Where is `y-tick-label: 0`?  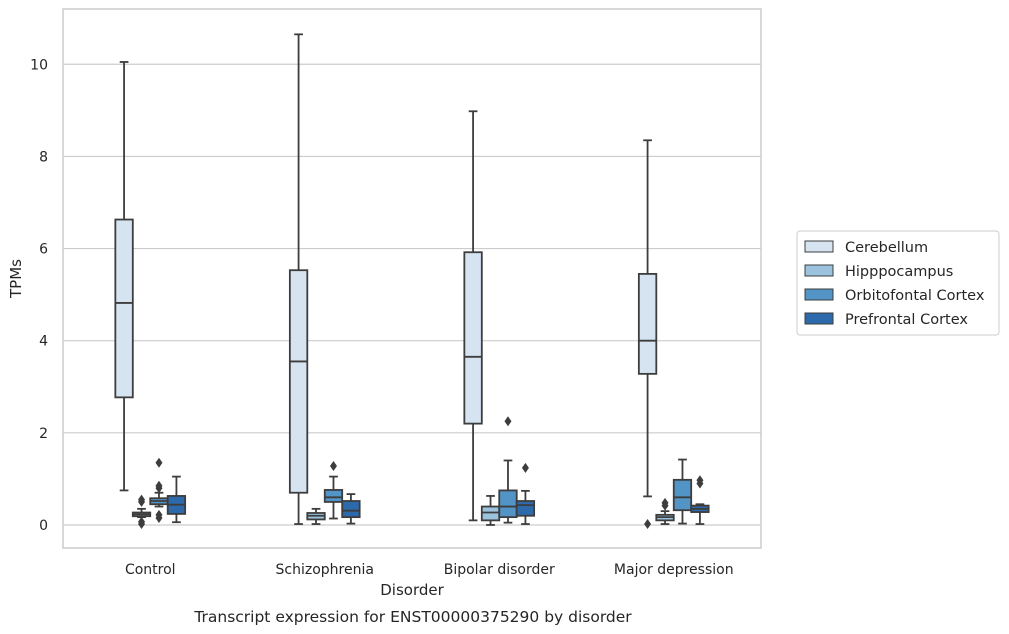
y-tick-label: 0 is located at coordinates (43, 526).